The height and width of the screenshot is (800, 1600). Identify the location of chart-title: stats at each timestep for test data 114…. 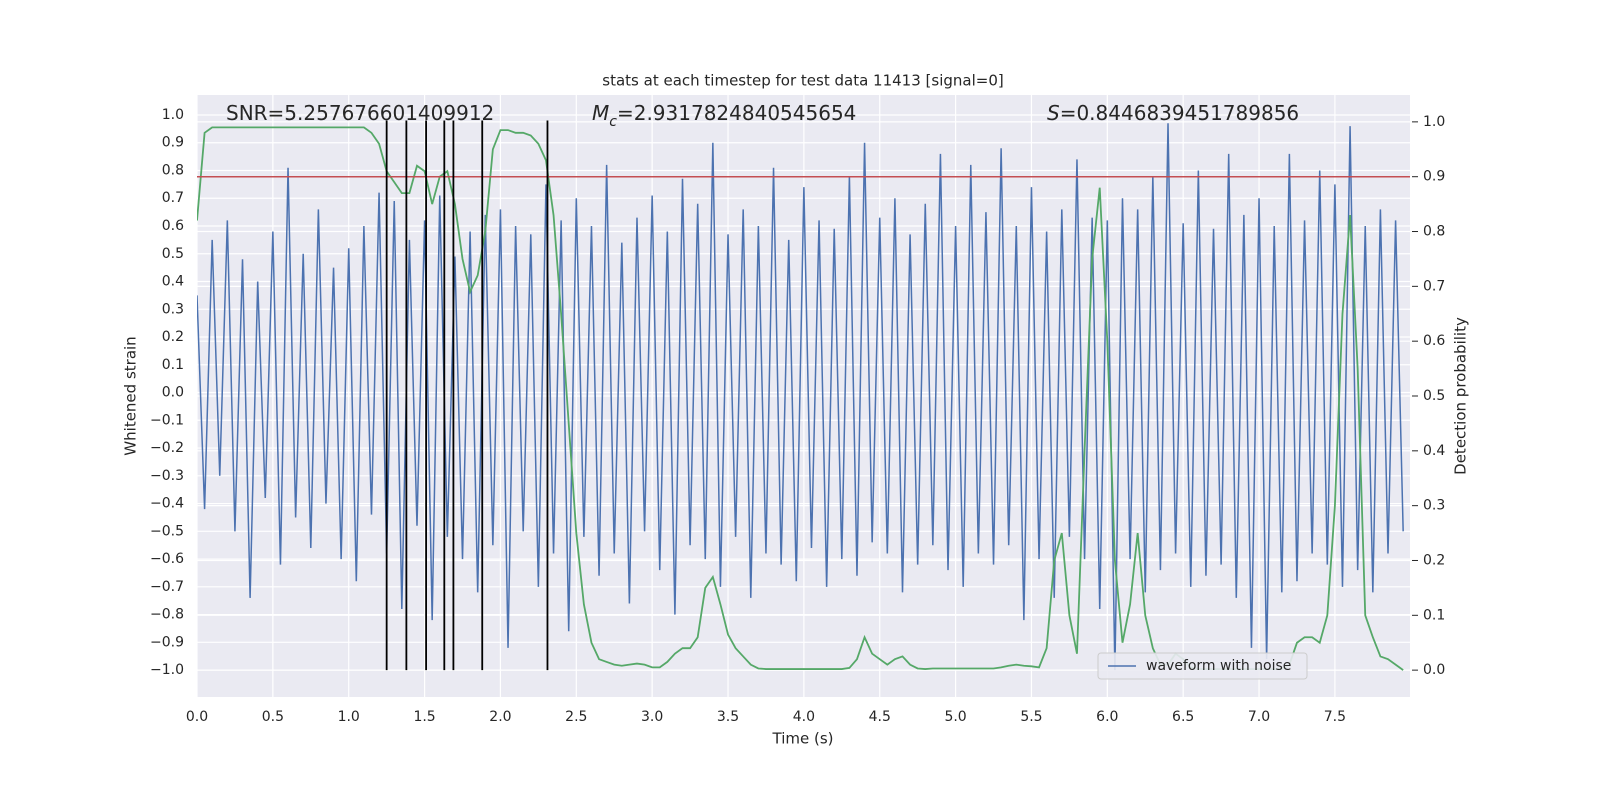
(802, 81).